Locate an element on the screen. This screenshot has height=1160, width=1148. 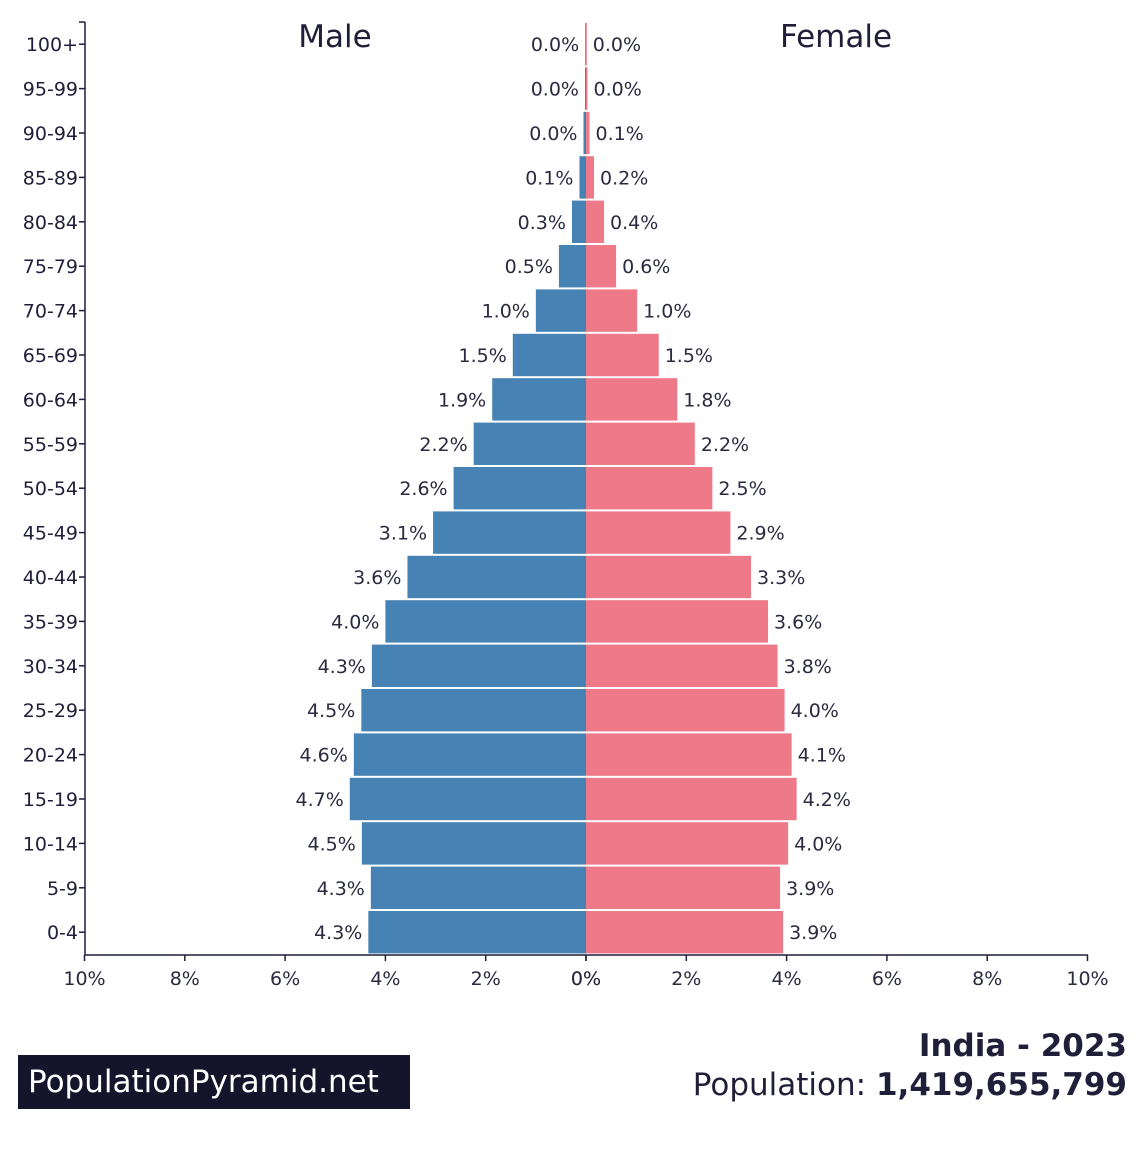
age-group-label: 5-9 is located at coordinates (62, 889).